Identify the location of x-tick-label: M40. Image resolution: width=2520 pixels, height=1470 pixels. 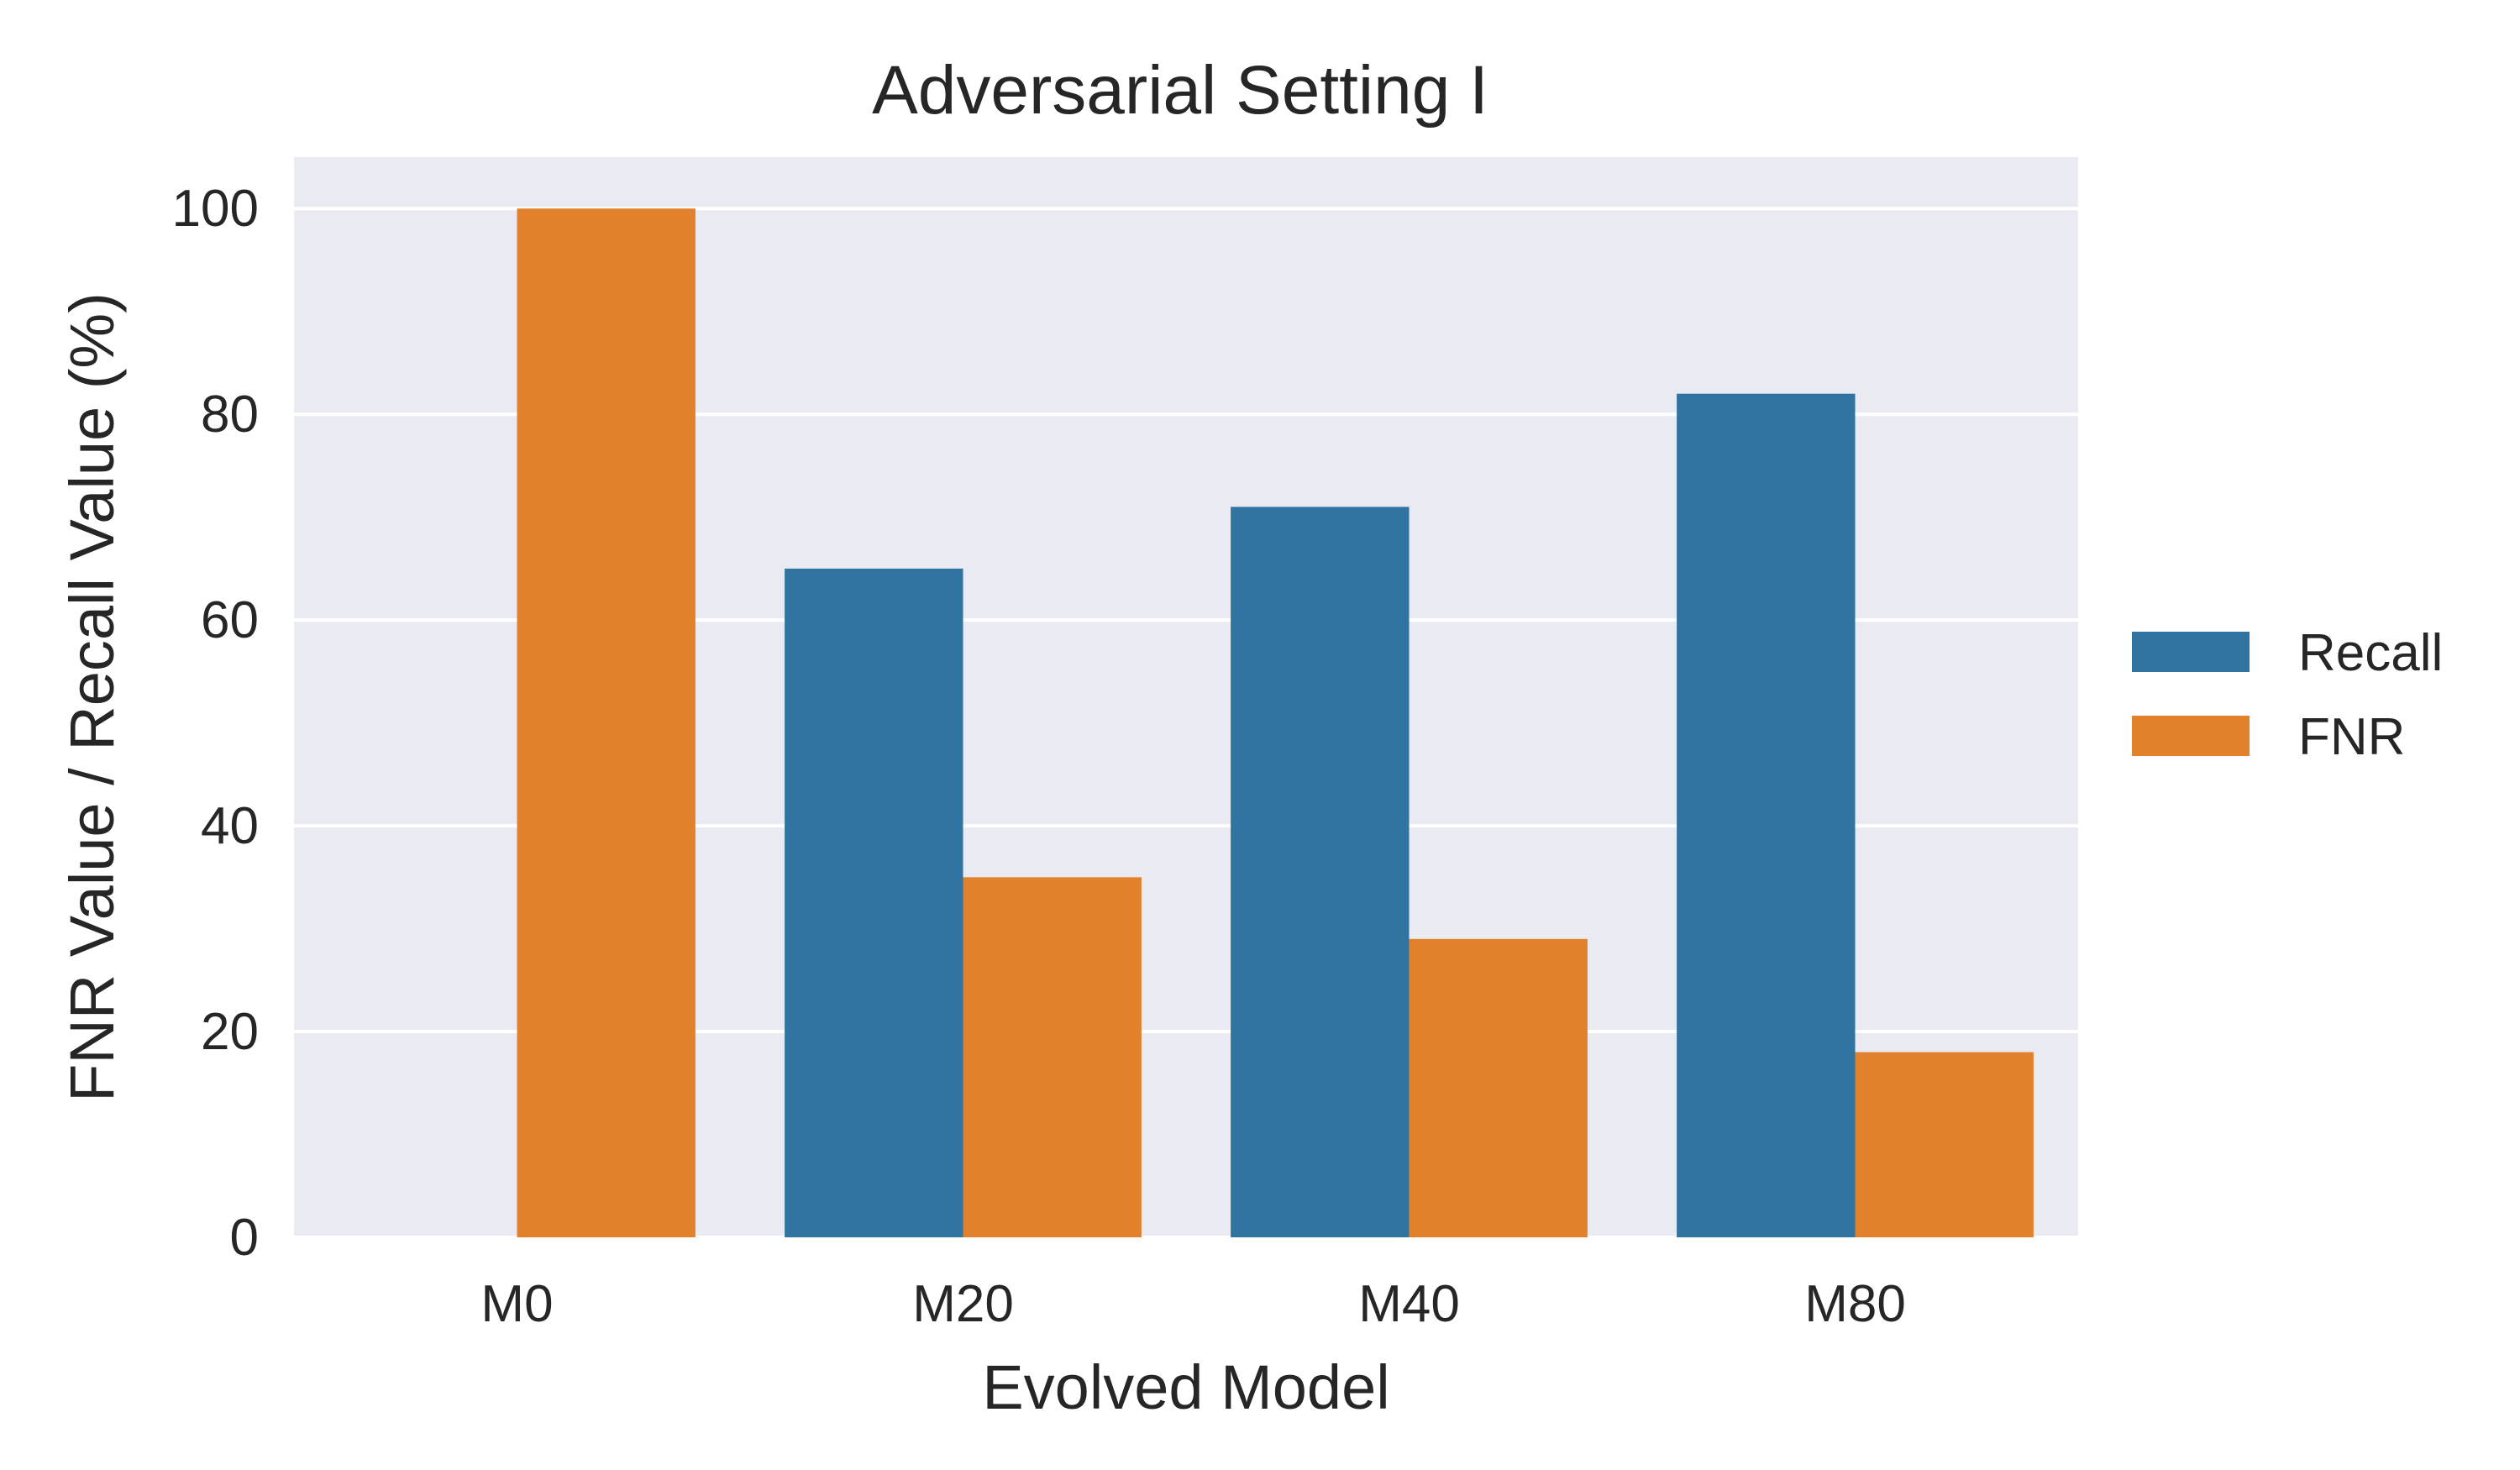
(1409, 1304).